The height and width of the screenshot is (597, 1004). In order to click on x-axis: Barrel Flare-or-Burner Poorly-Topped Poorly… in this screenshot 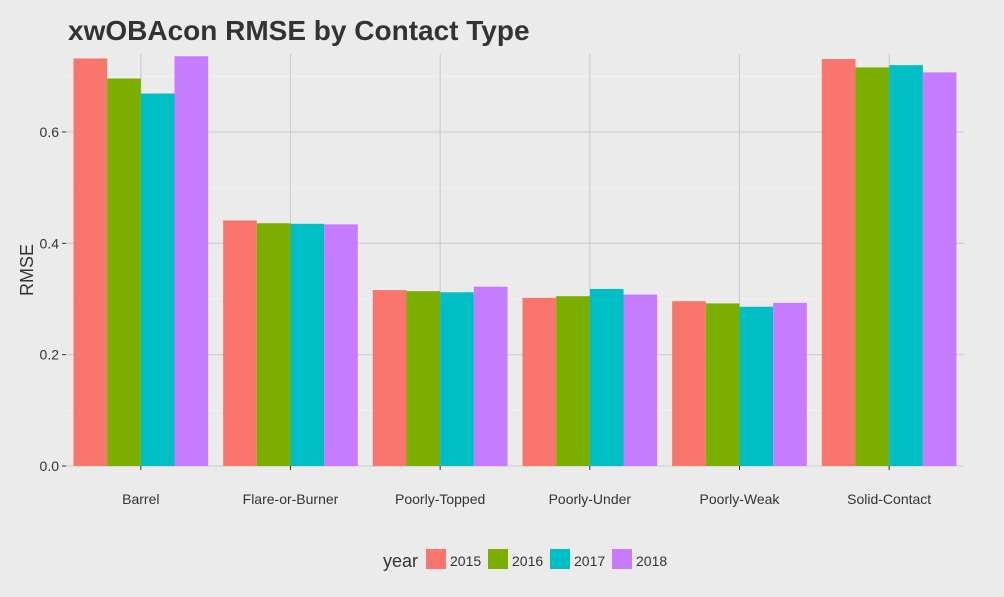, I will do `click(526, 486)`.